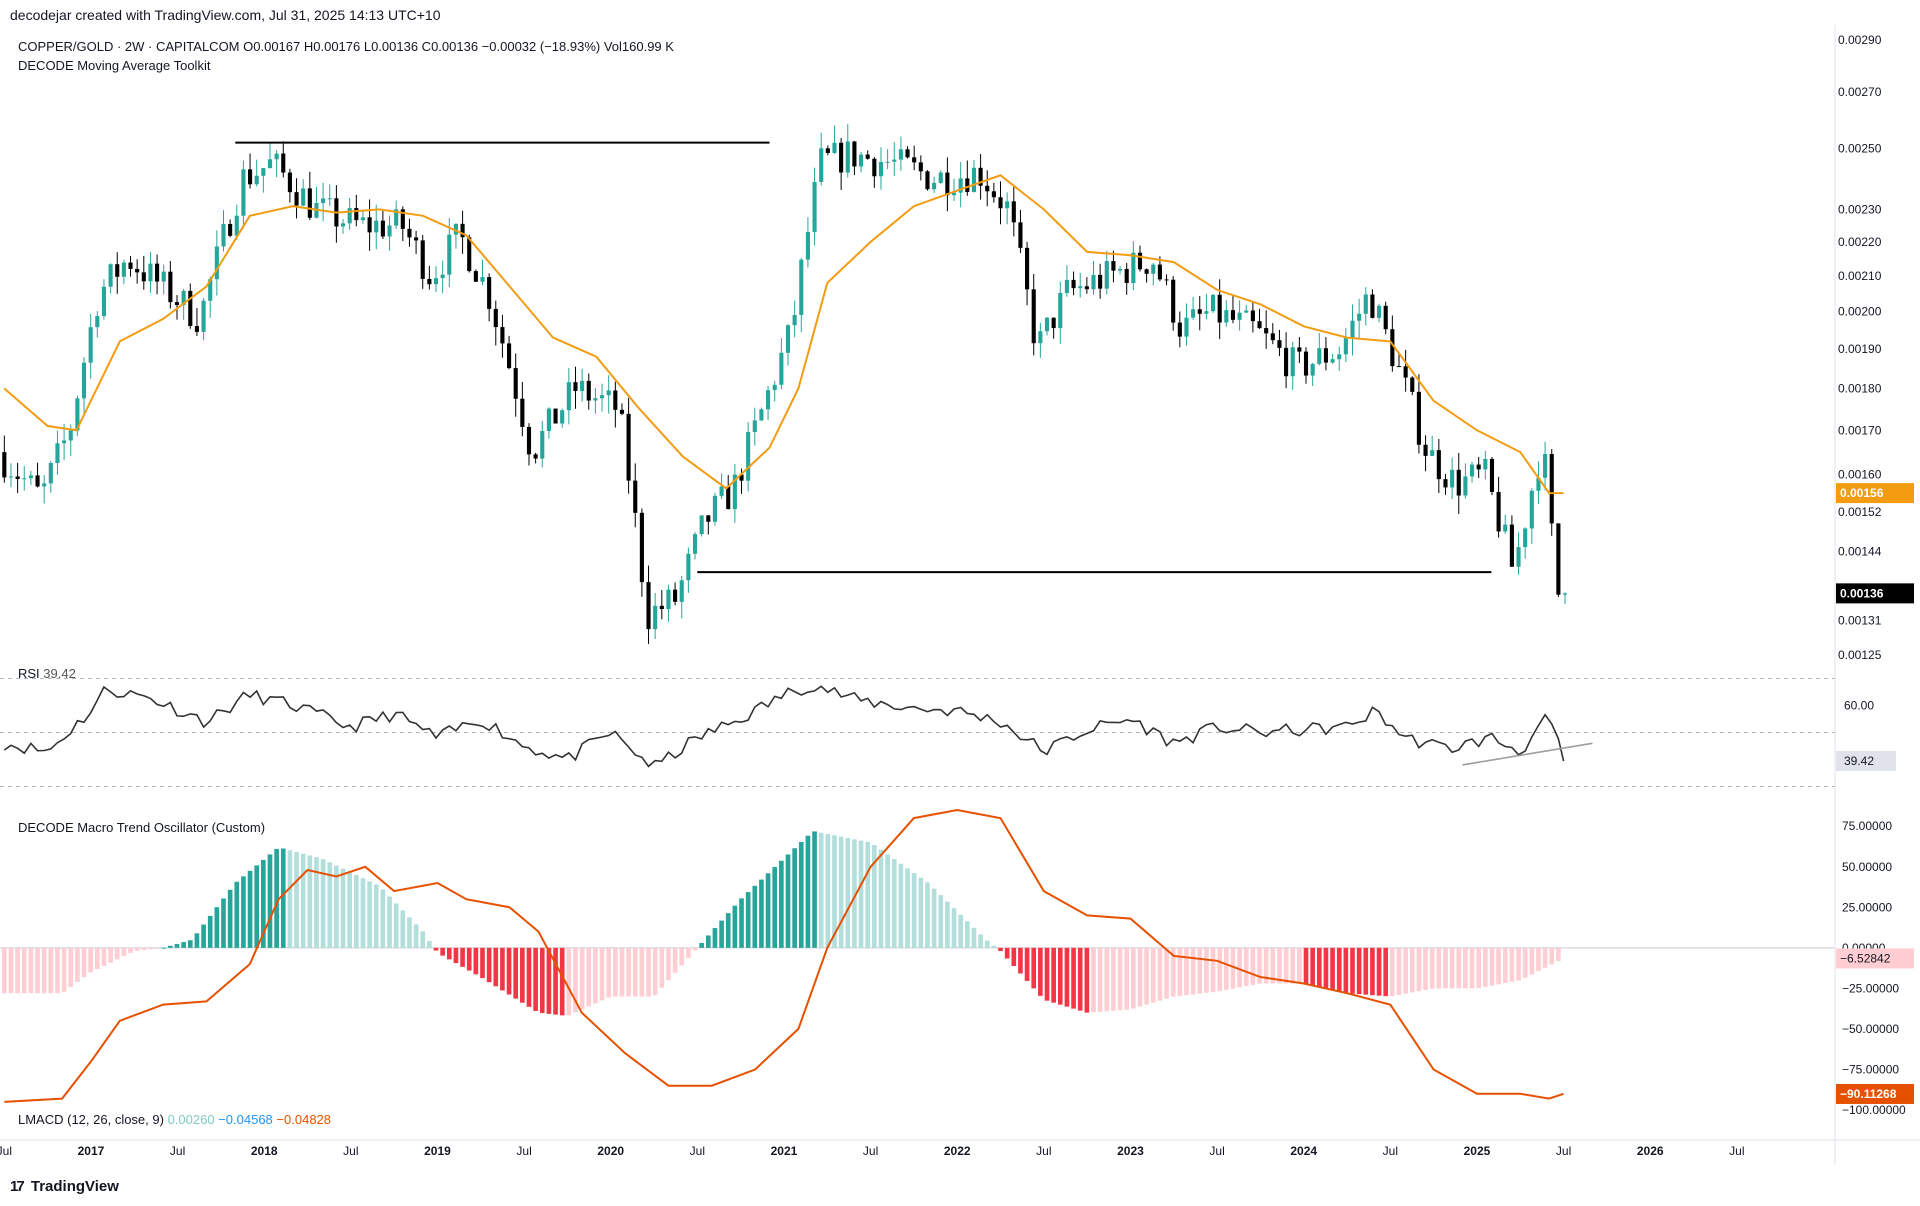 The image size is (1920, 1206). What do you see at coordinates (350, 1151) in the screenshot?
I see `time-tick-label: Jul` at bounding box center [350, 1151].